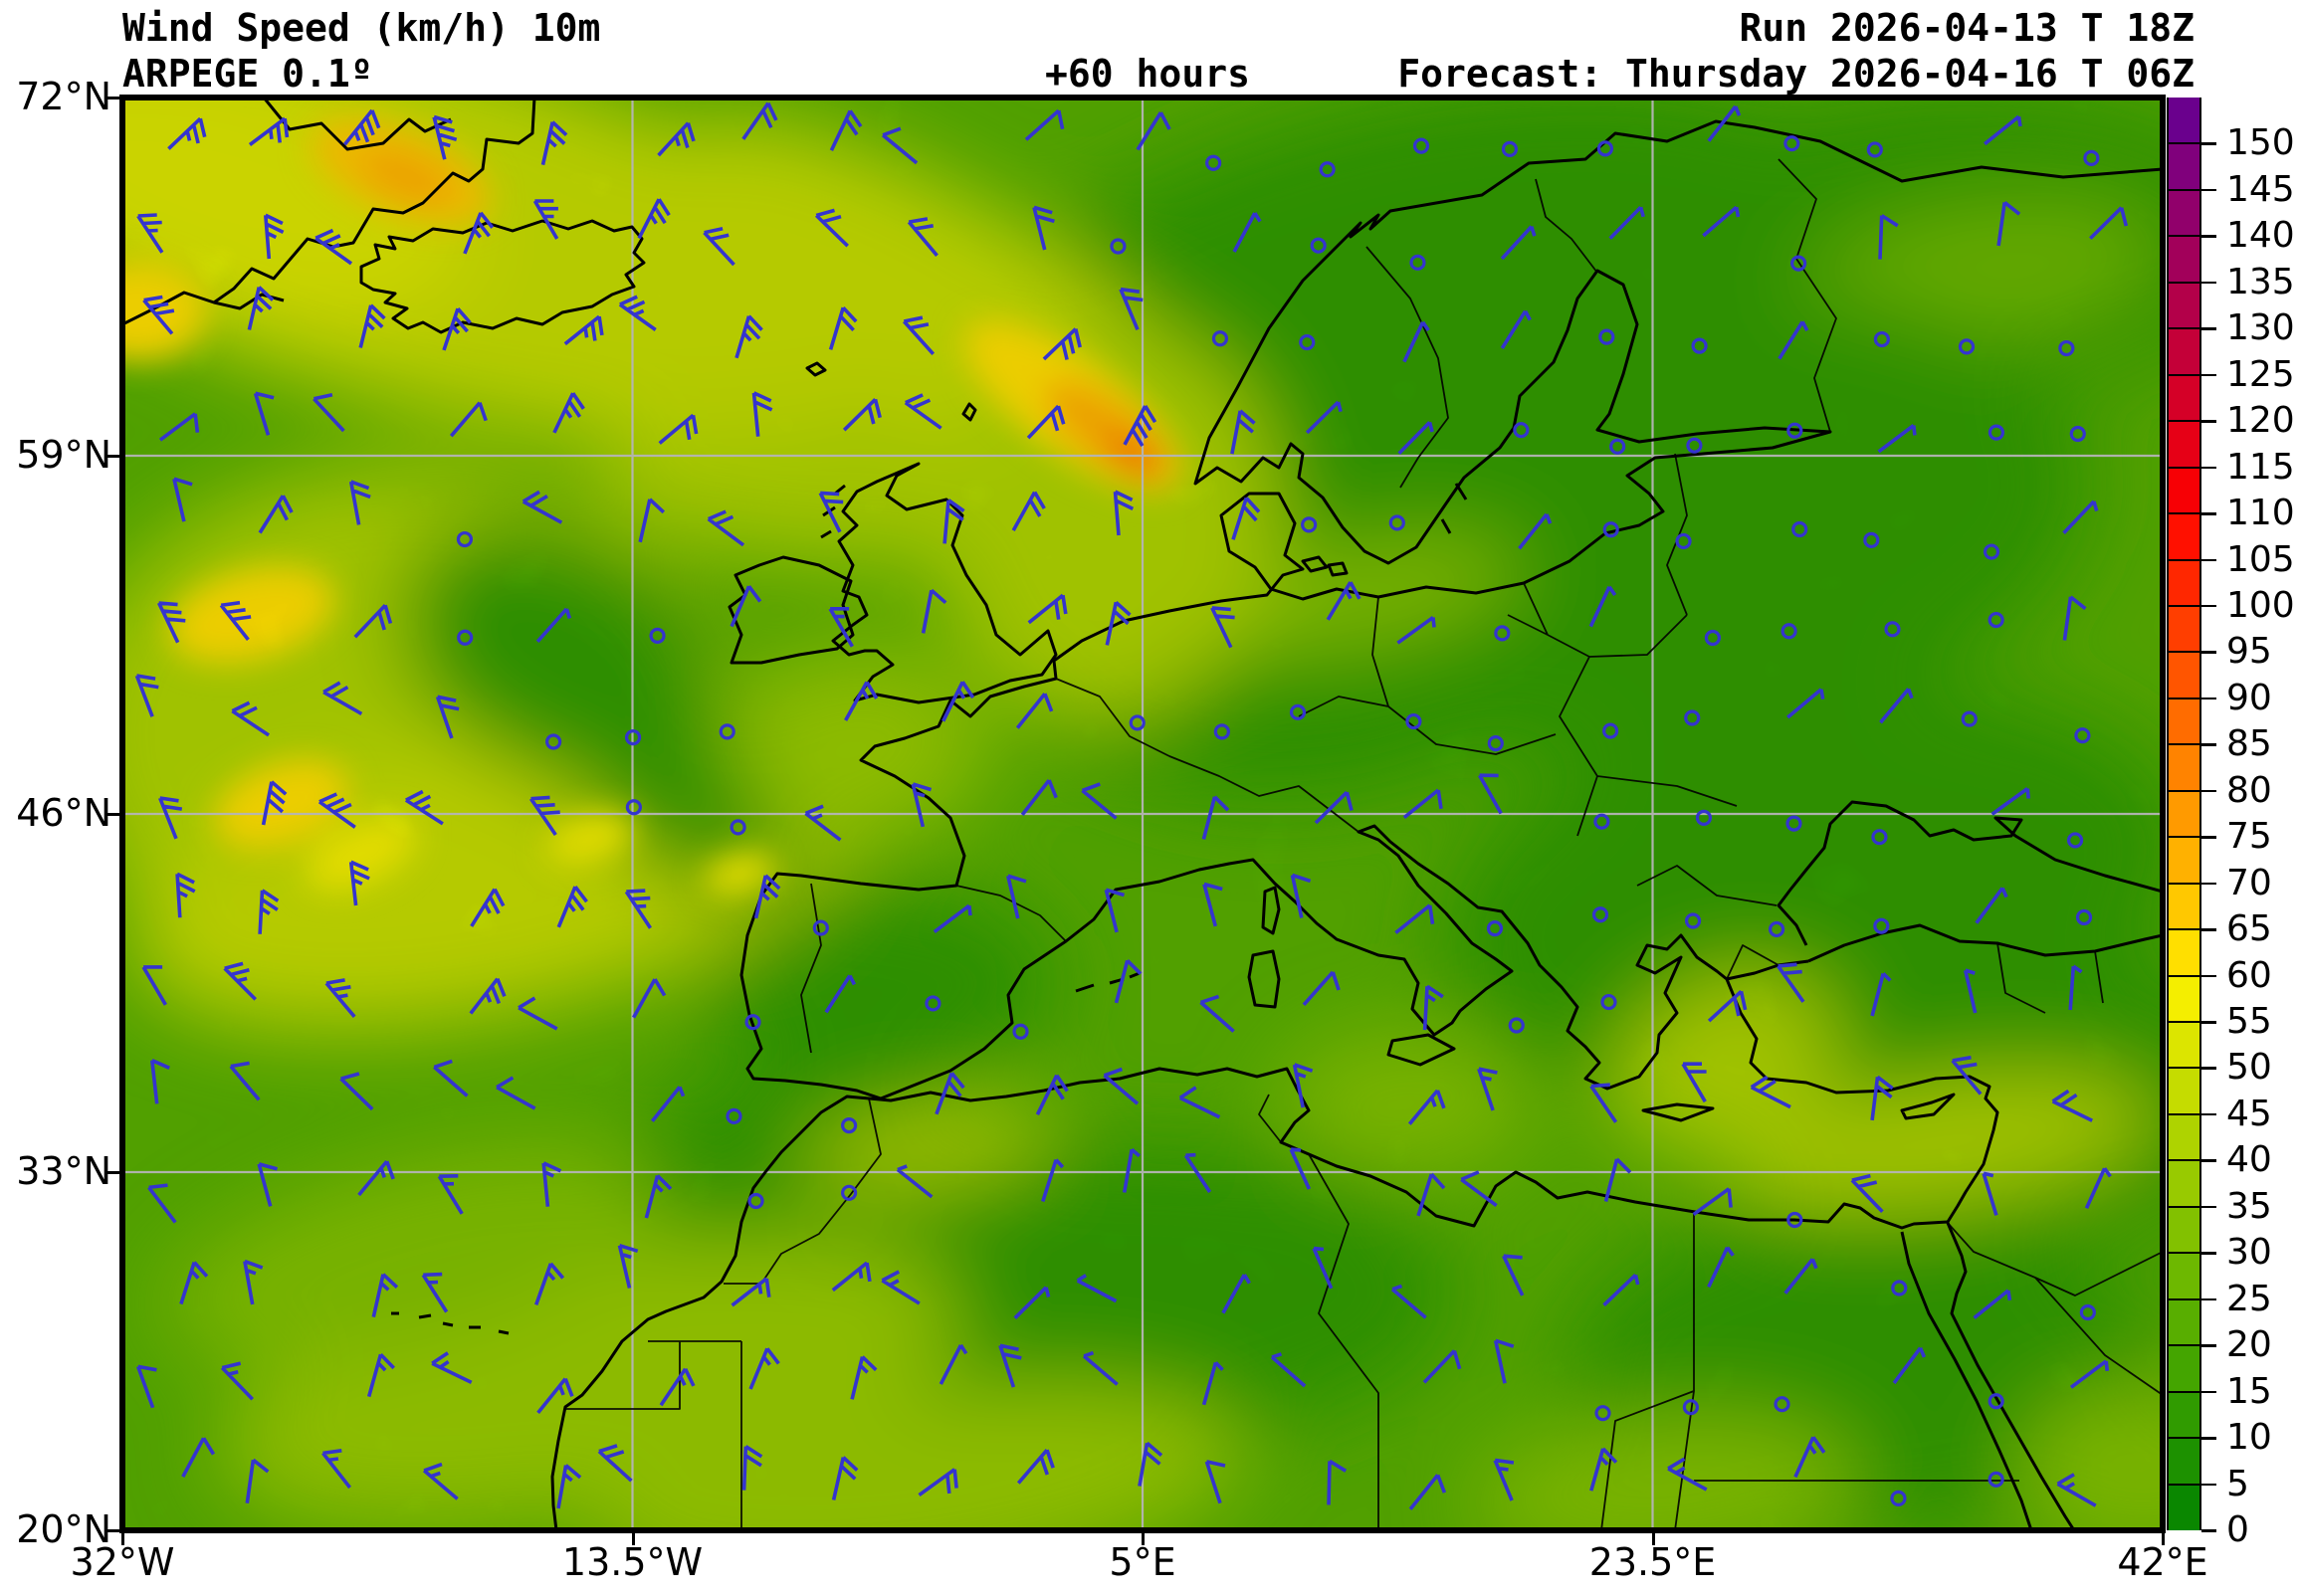 The height and width of the screenshot is (1596, 2302). I want to click on colorbar-tick-label: 100, so click(2260, 605).